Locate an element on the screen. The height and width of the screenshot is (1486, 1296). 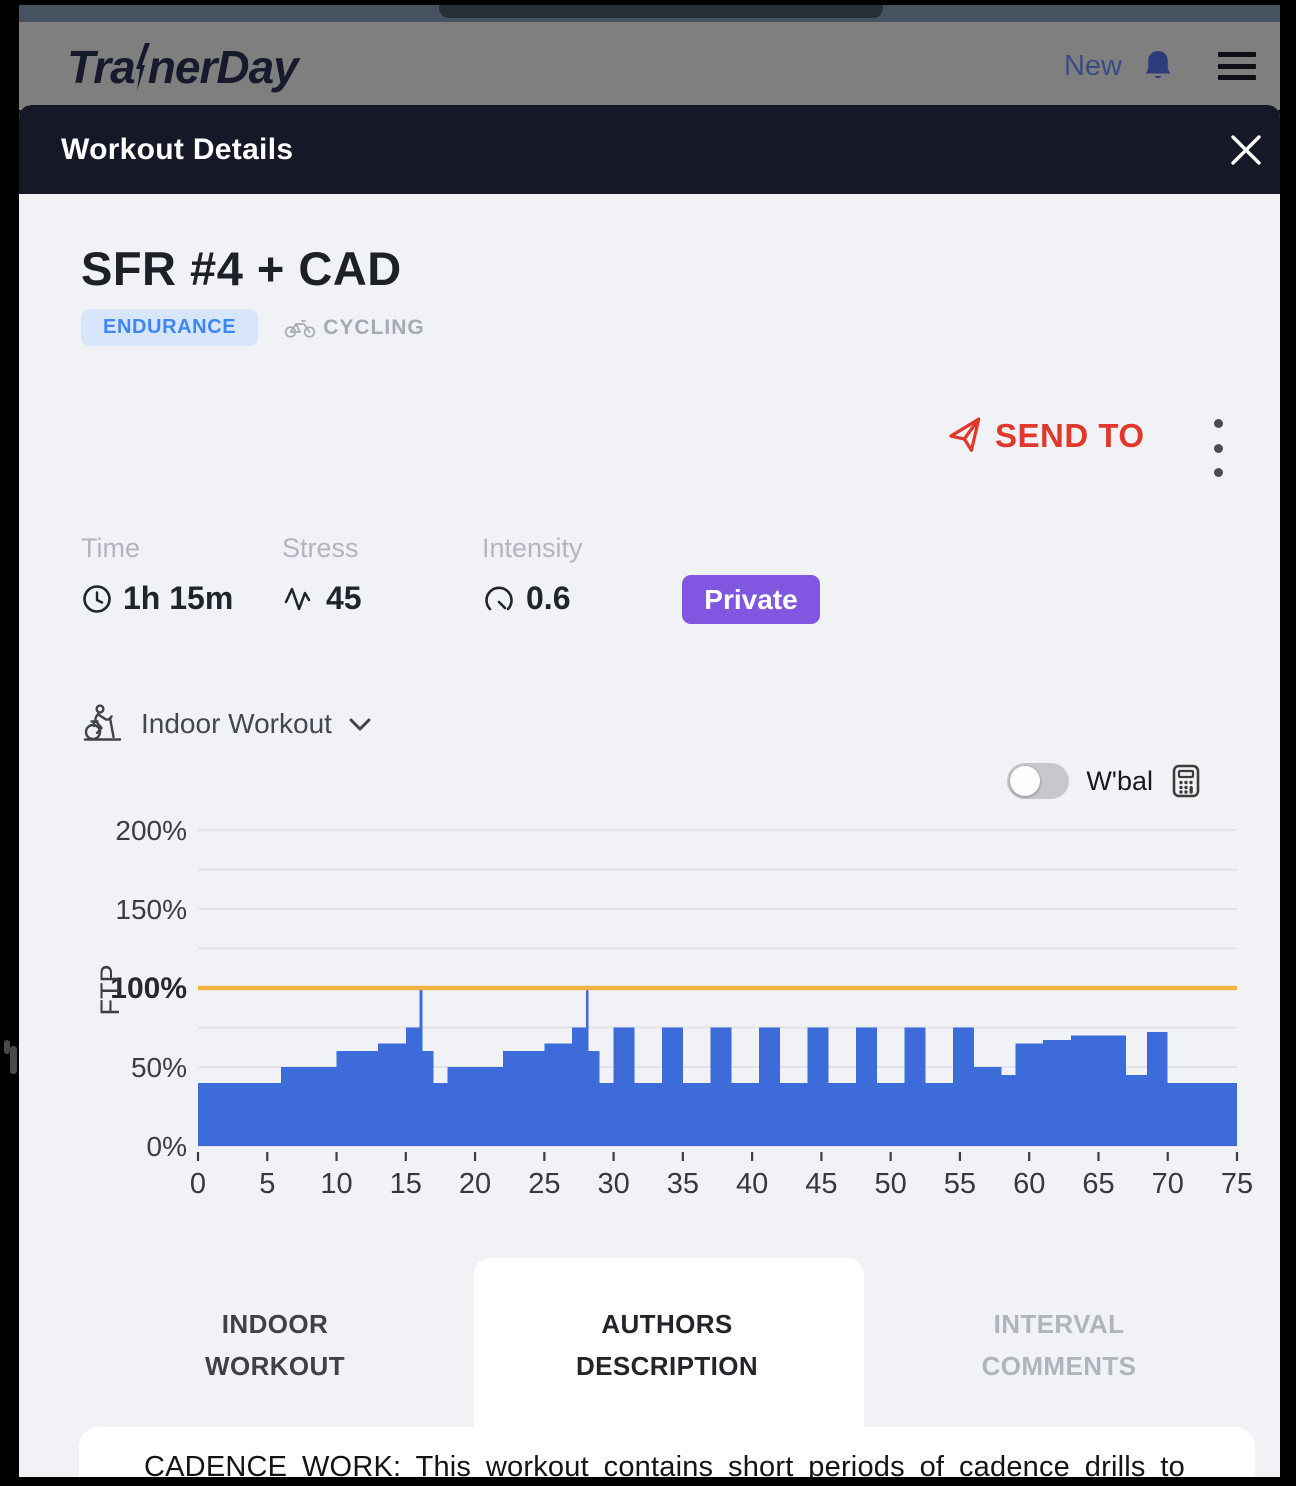
screen-bottom-edge is located at coordinates (648, 1481).